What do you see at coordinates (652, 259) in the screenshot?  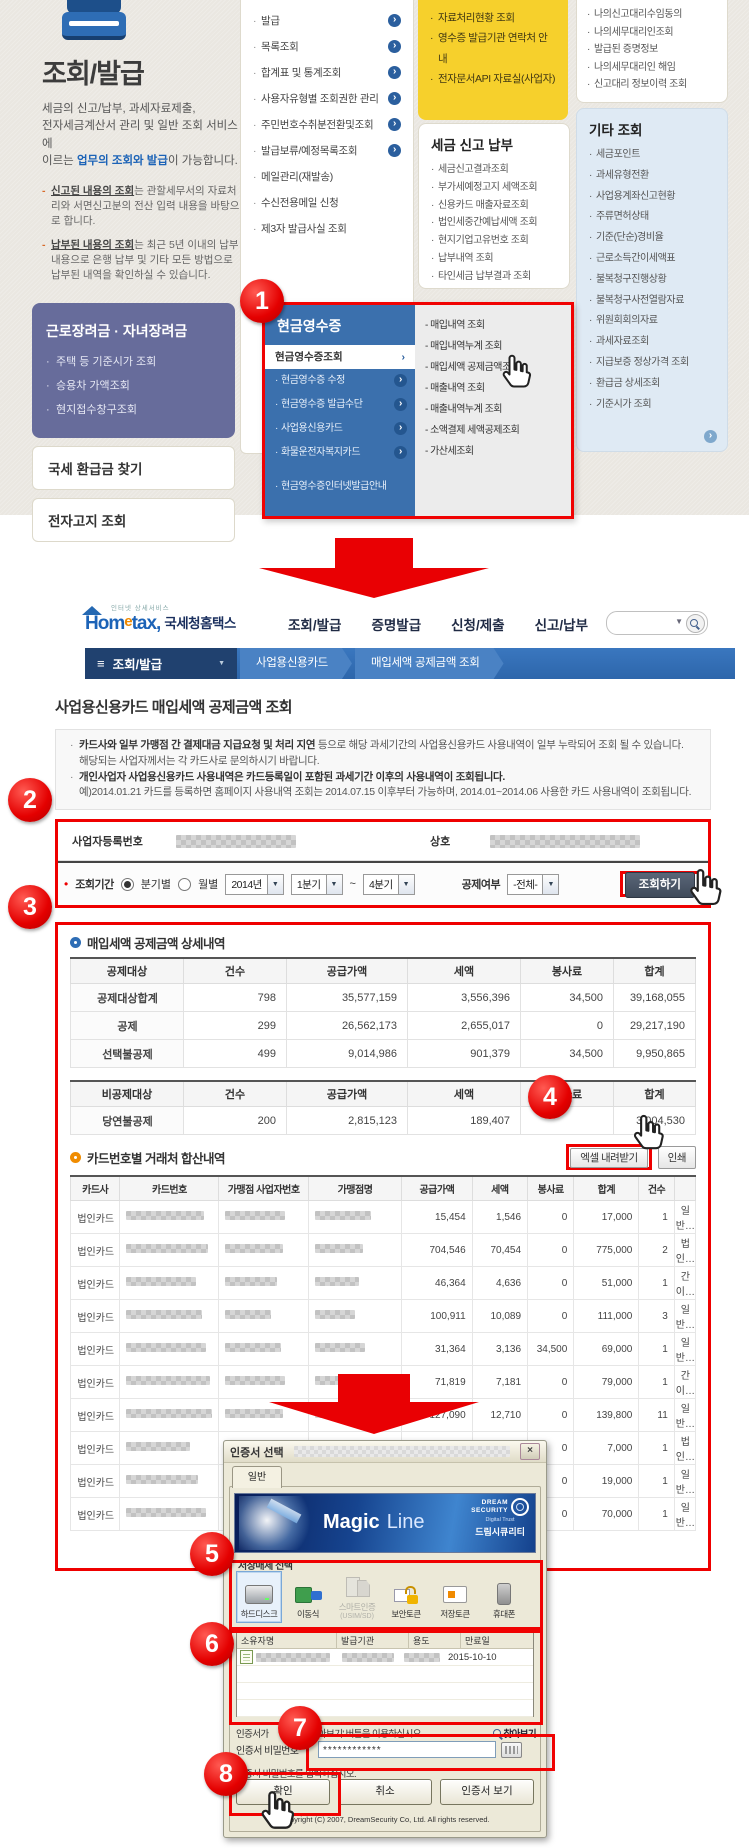 I see `etc-link: 근로소득간이세액표` at bounding box center [652, 259].